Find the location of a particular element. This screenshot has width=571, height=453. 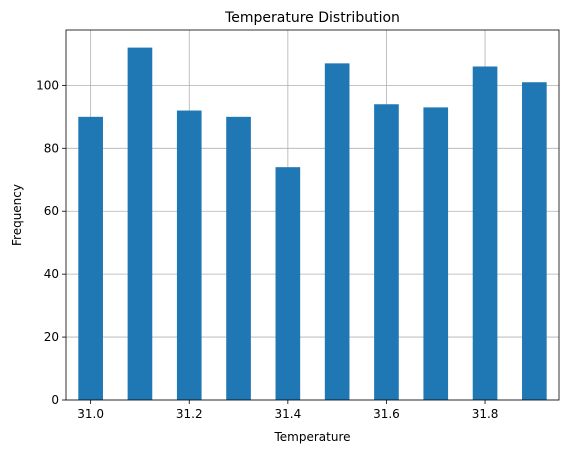

y-axis-label: Frequency is located at coordinates (17, 215).